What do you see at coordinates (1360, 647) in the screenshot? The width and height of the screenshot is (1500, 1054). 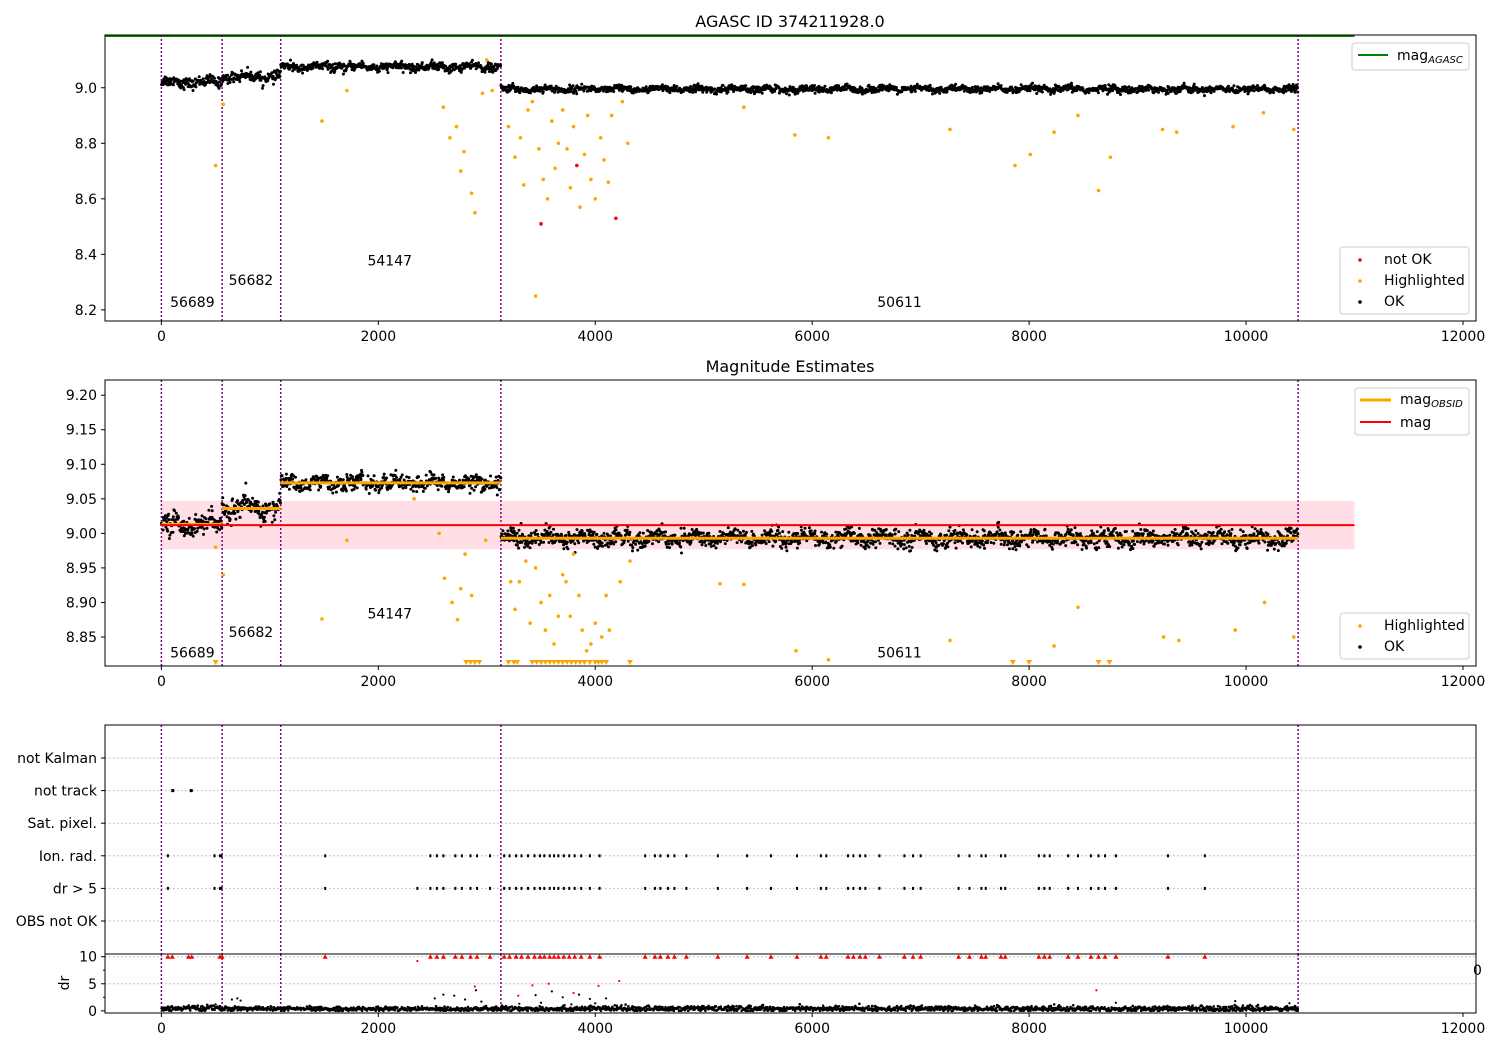 I see `legend-mid-ok-marker` at bounding box center [1360, 647].